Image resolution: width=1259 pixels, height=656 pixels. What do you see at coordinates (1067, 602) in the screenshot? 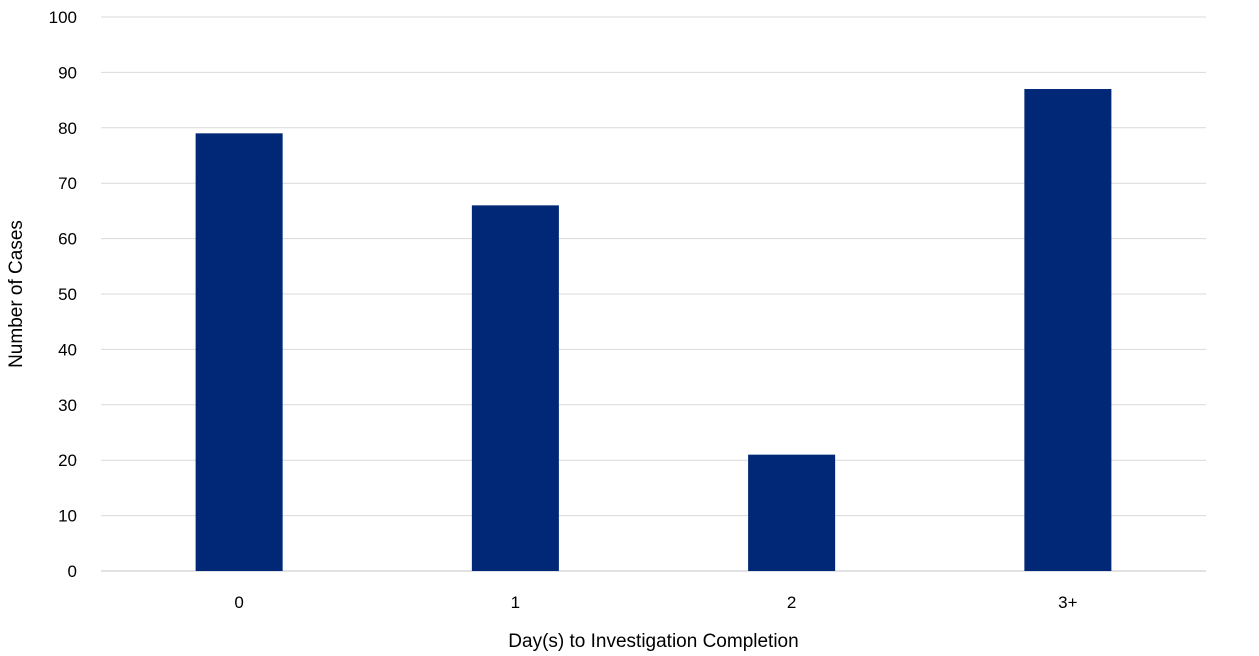
I see `x-tick-label: 3+` at bounding box center [1067, 602].